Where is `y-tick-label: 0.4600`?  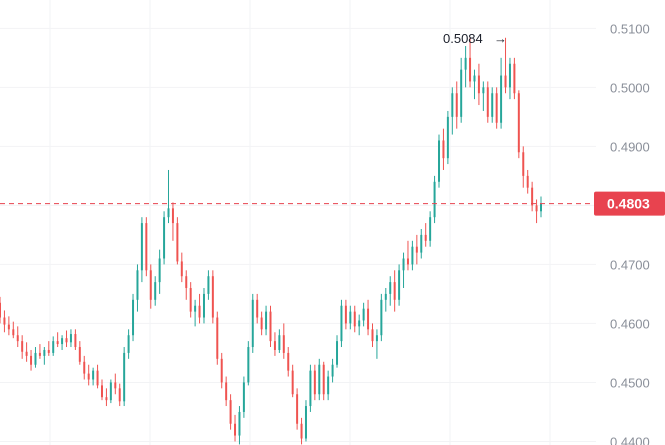
y-tick-label: 0.4600 is located at coordinates (630, 323).